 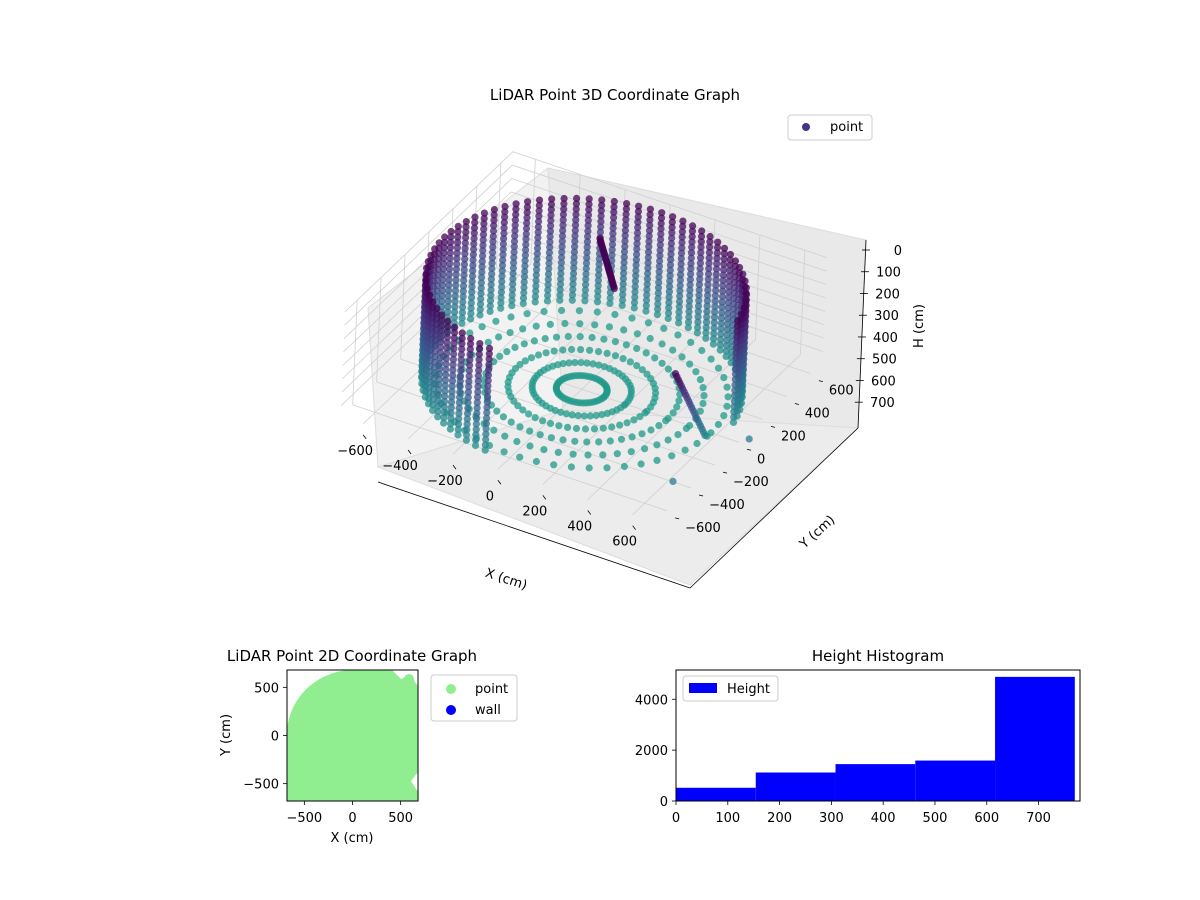 What do you see at coordinates (883, 818) in the screenshot?
I see `x-tick-label: 400` at bounding box center [883, 818].